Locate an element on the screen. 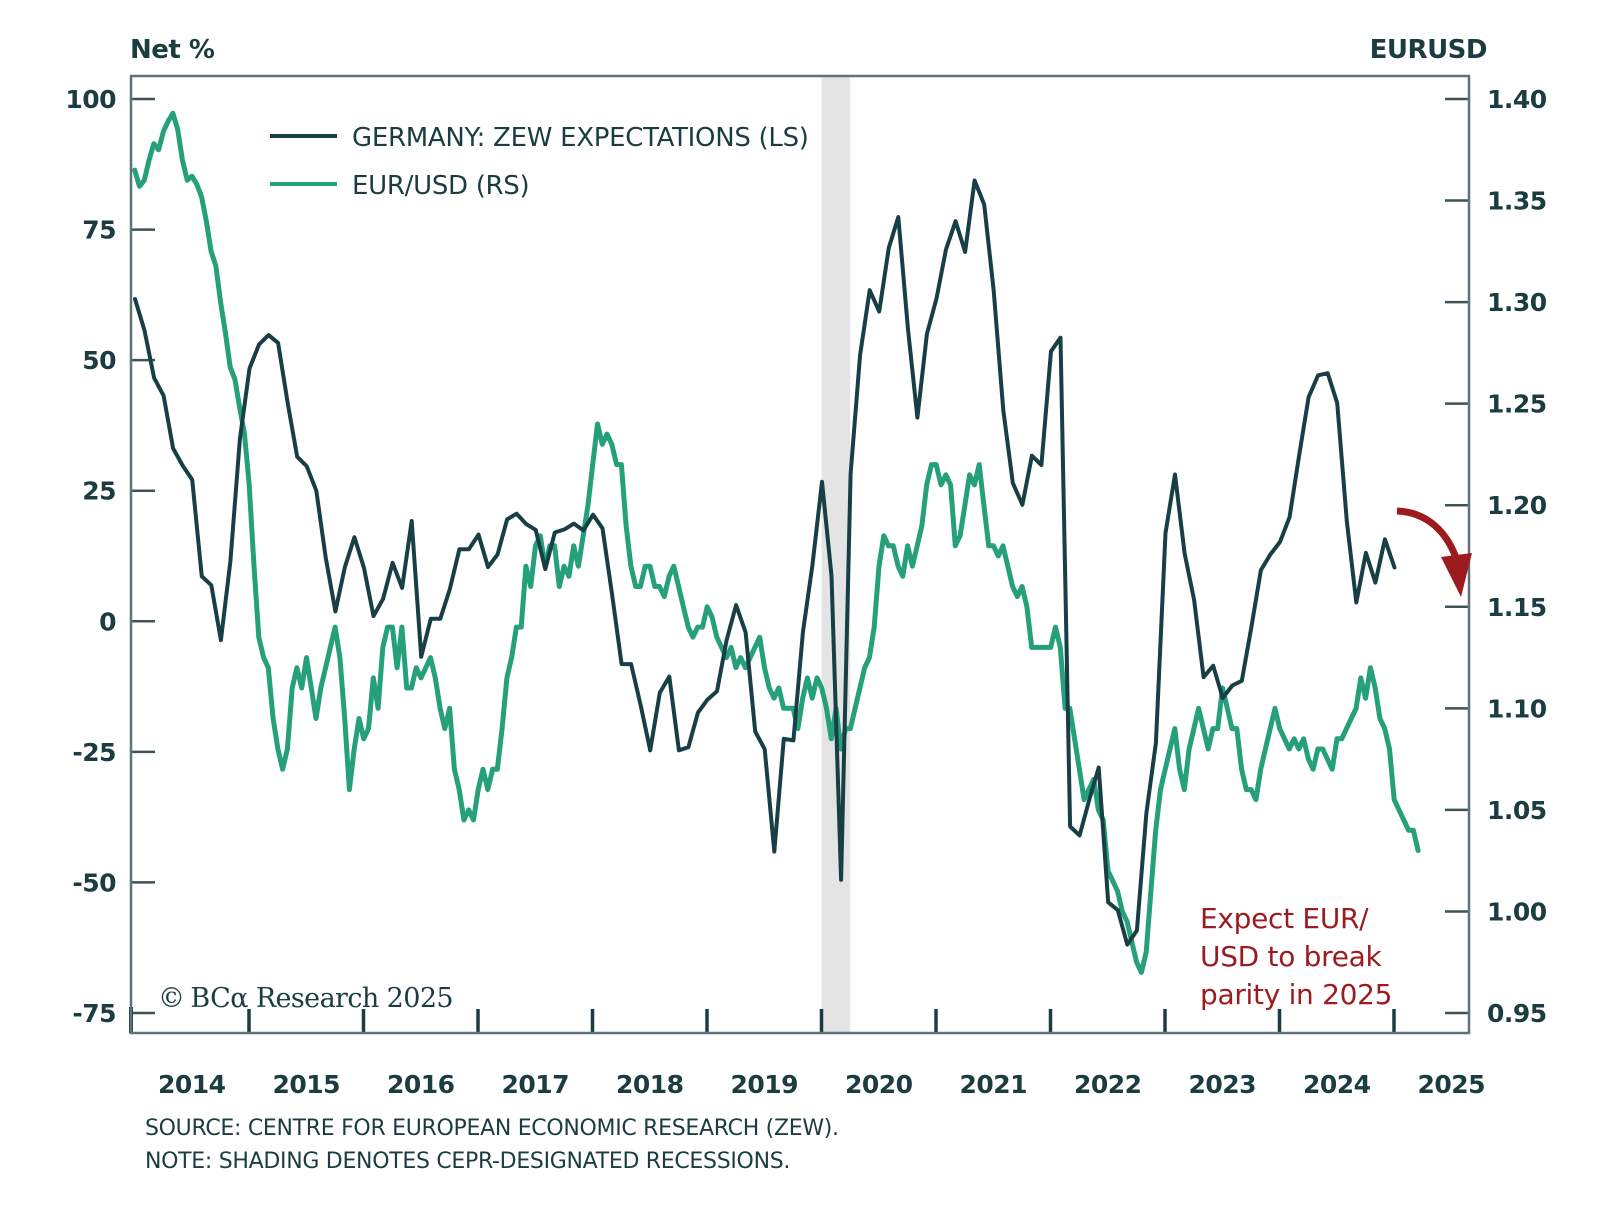 The image size is (1600, 1232). recession-shade is located at coordinates (836, 554).